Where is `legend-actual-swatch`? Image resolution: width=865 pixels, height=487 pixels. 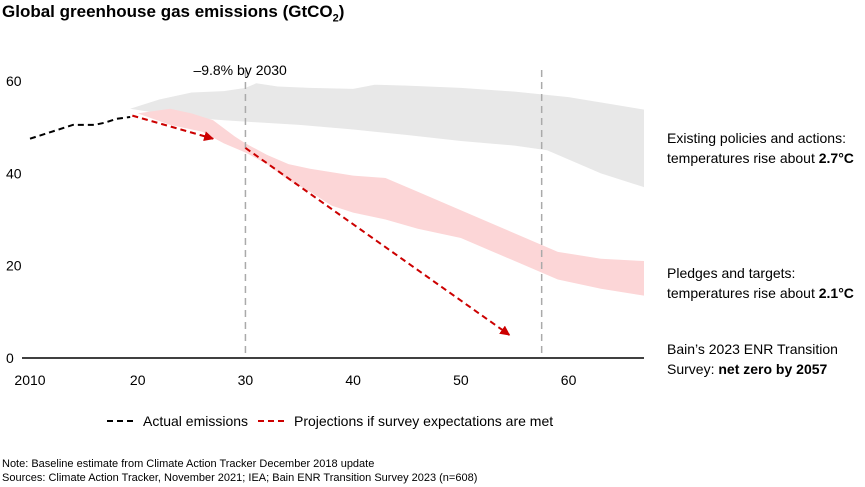 legend-actual-swatch is located at coordinates (122, 421).